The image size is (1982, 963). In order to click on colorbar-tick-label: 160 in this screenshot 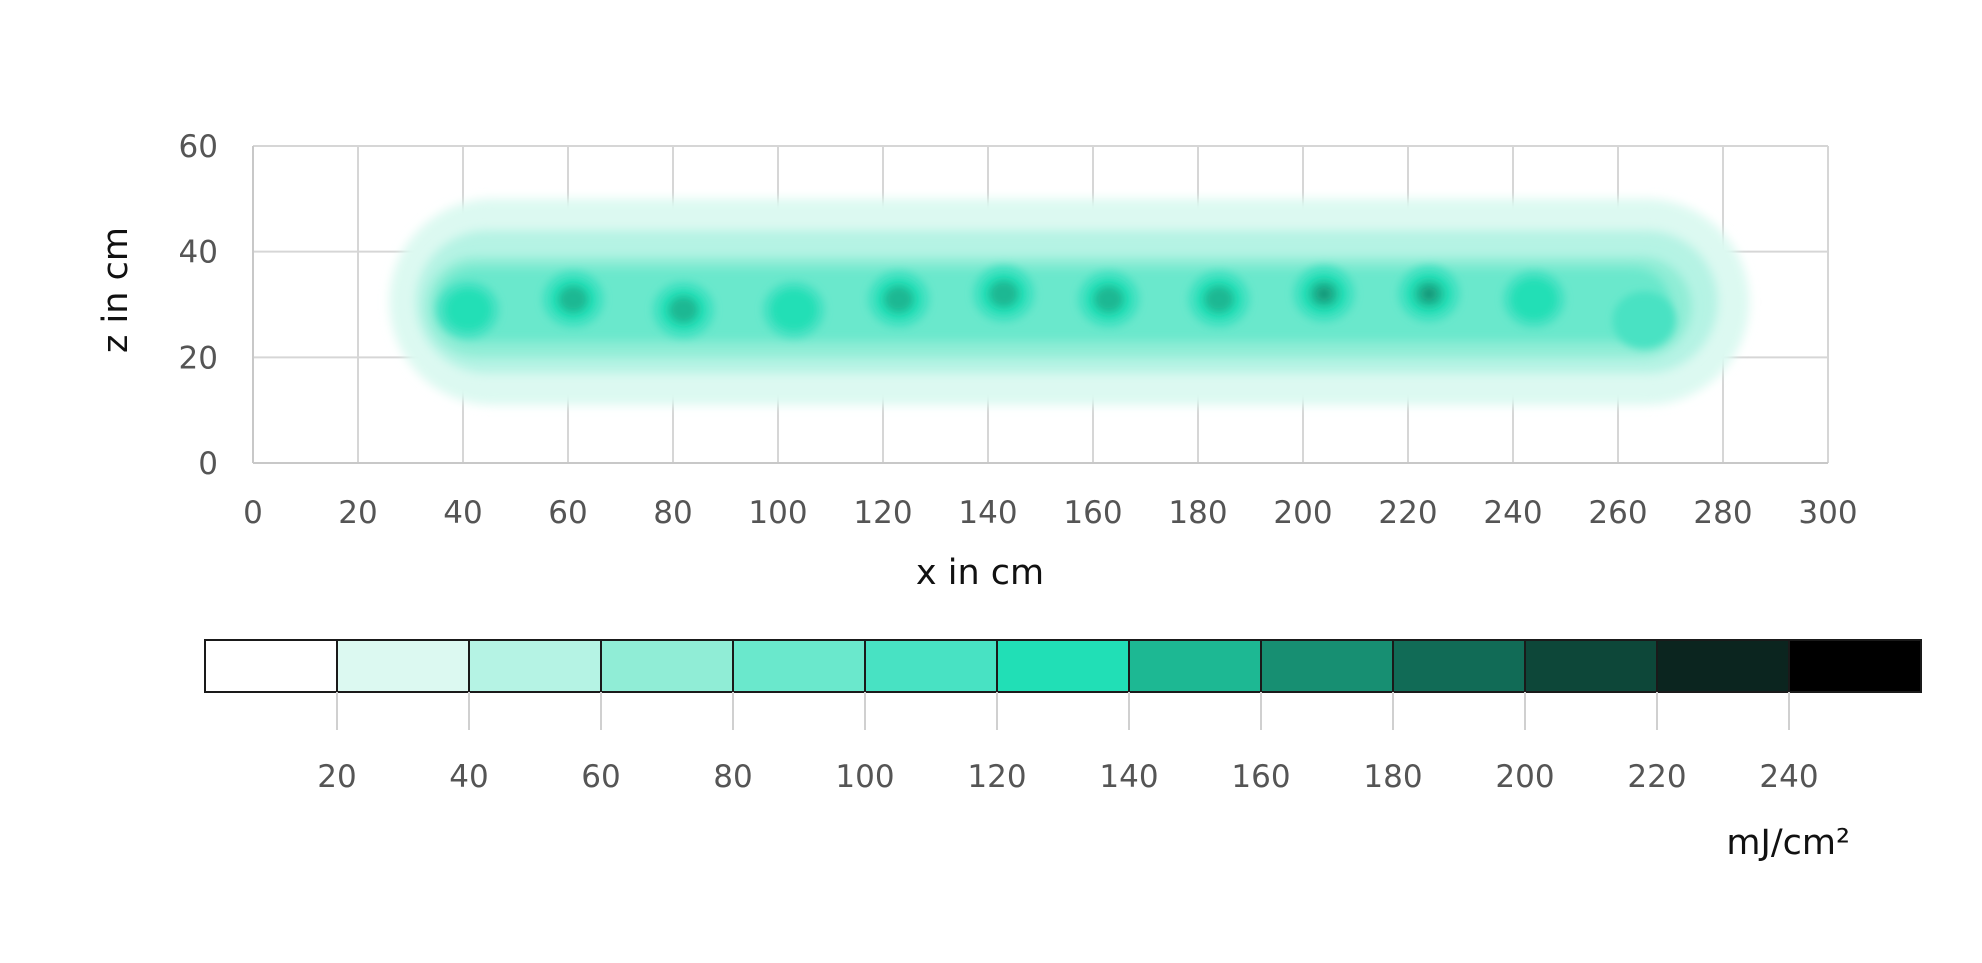, I will do `click(1260, 777)`.